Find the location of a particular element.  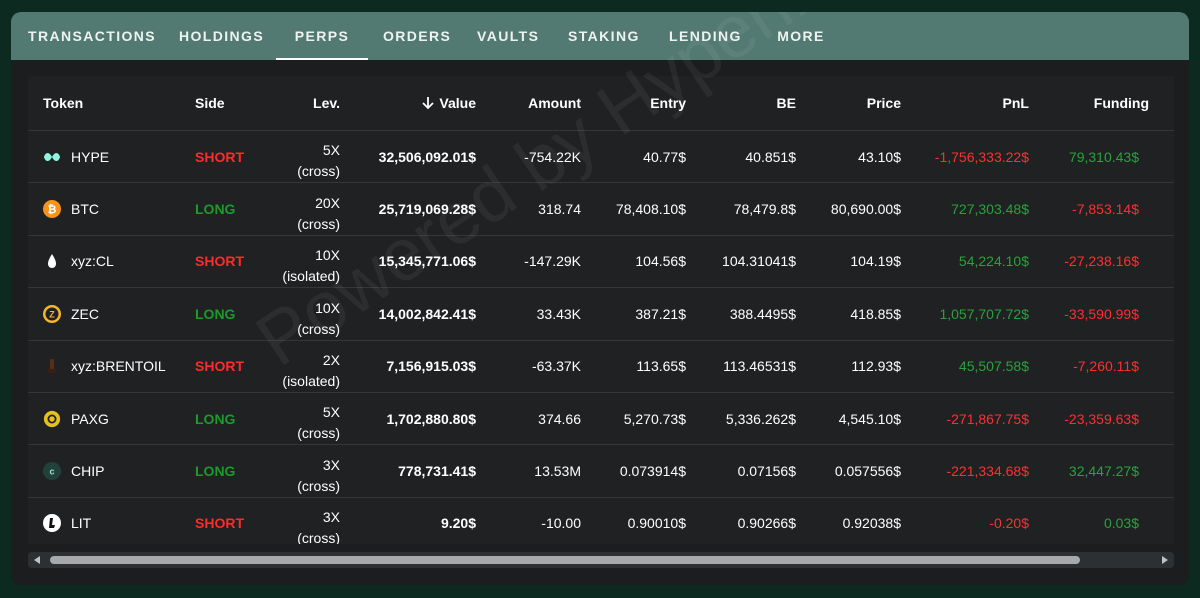

leverage-value: 10X is located at coordinates (327, 255).